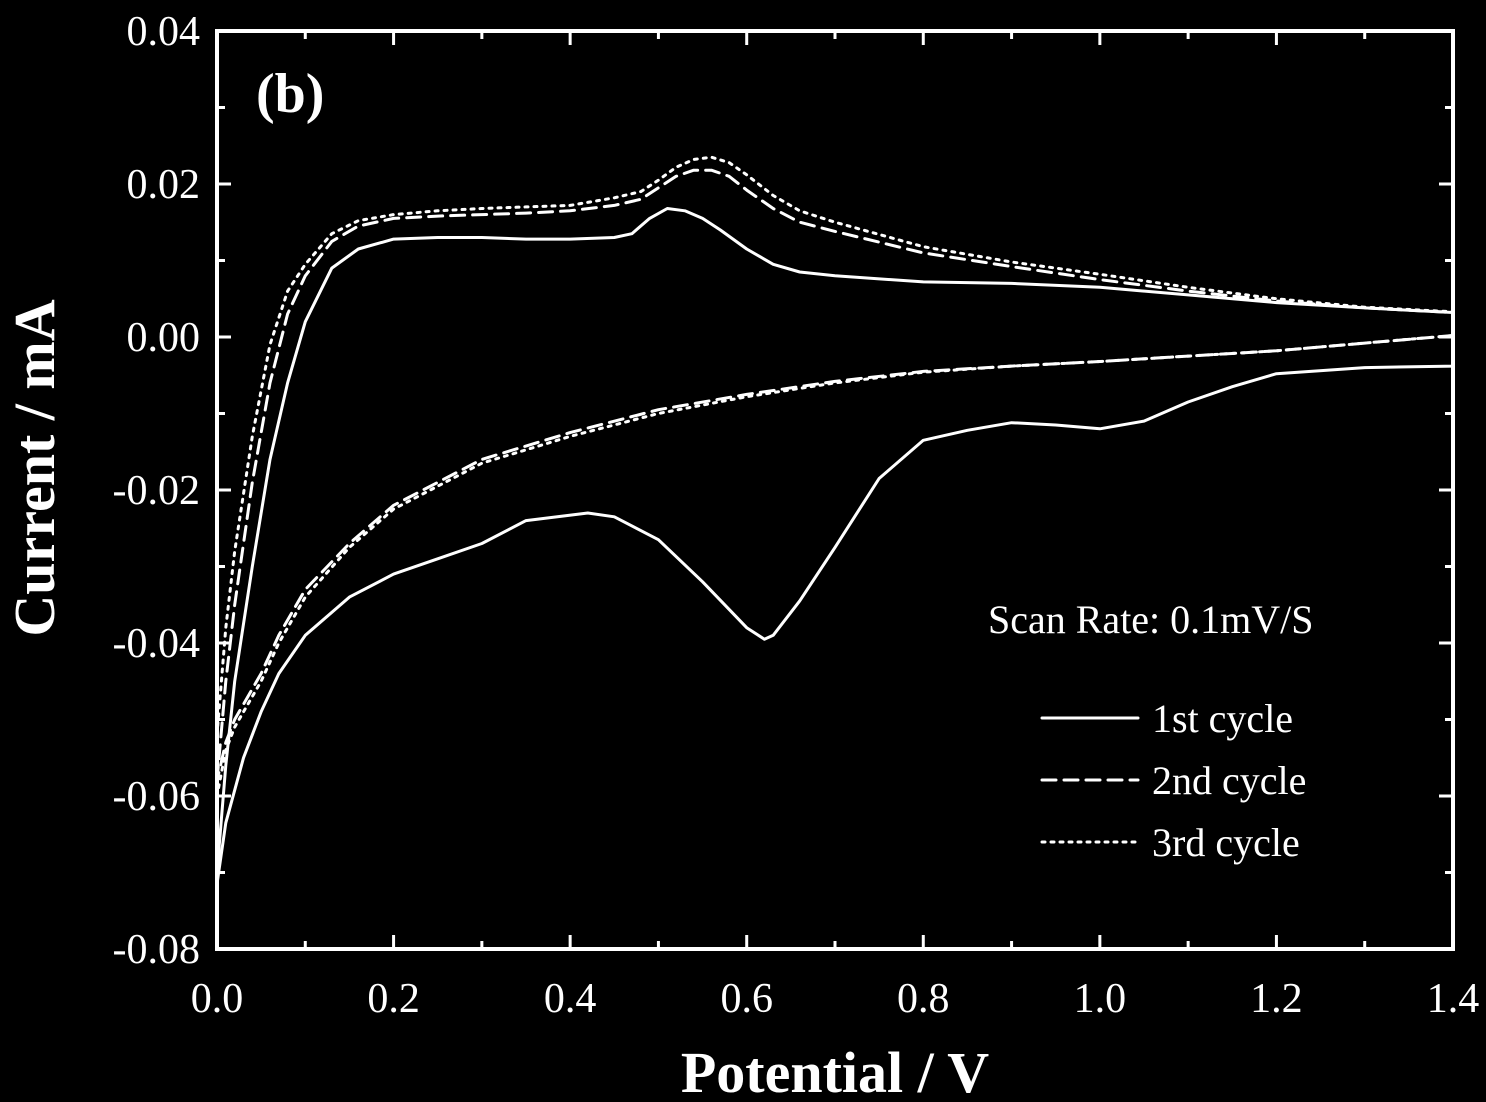 The height and width of the screenshot is (1102, 1486). What do you see at coordinates (164, 338) in the screenshot?
I see `y-tick-label: 0.00` at bounding box center [164, 338].